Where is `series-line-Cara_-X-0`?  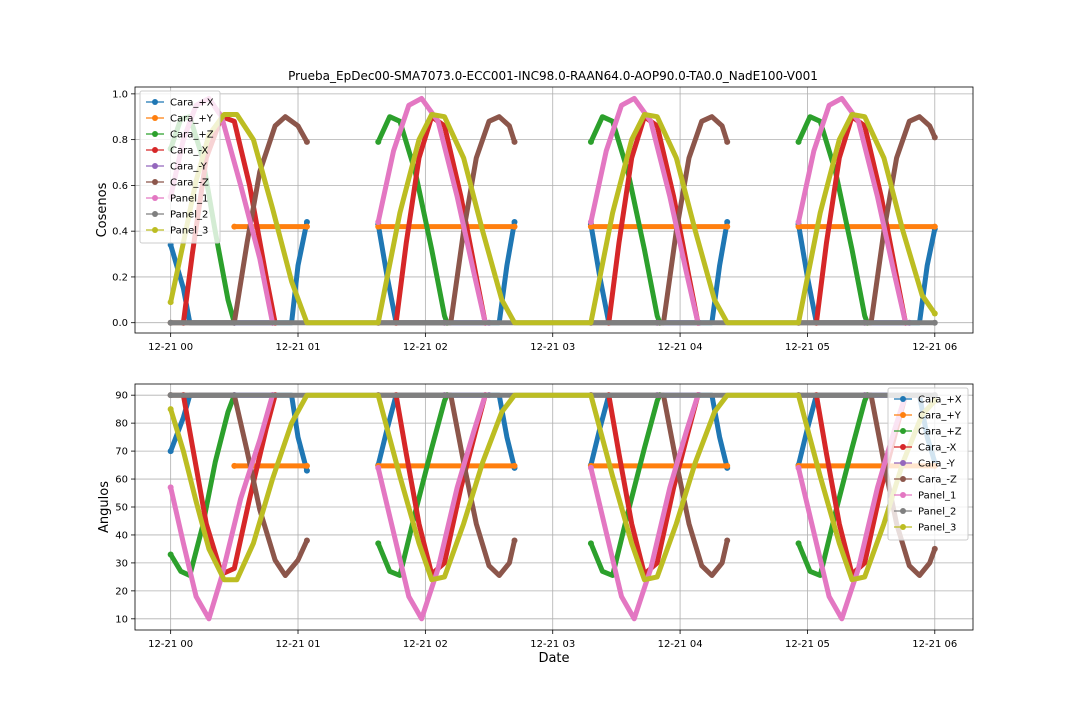
series-line-Cara_-X-0 is located at coordinates (229, 484).